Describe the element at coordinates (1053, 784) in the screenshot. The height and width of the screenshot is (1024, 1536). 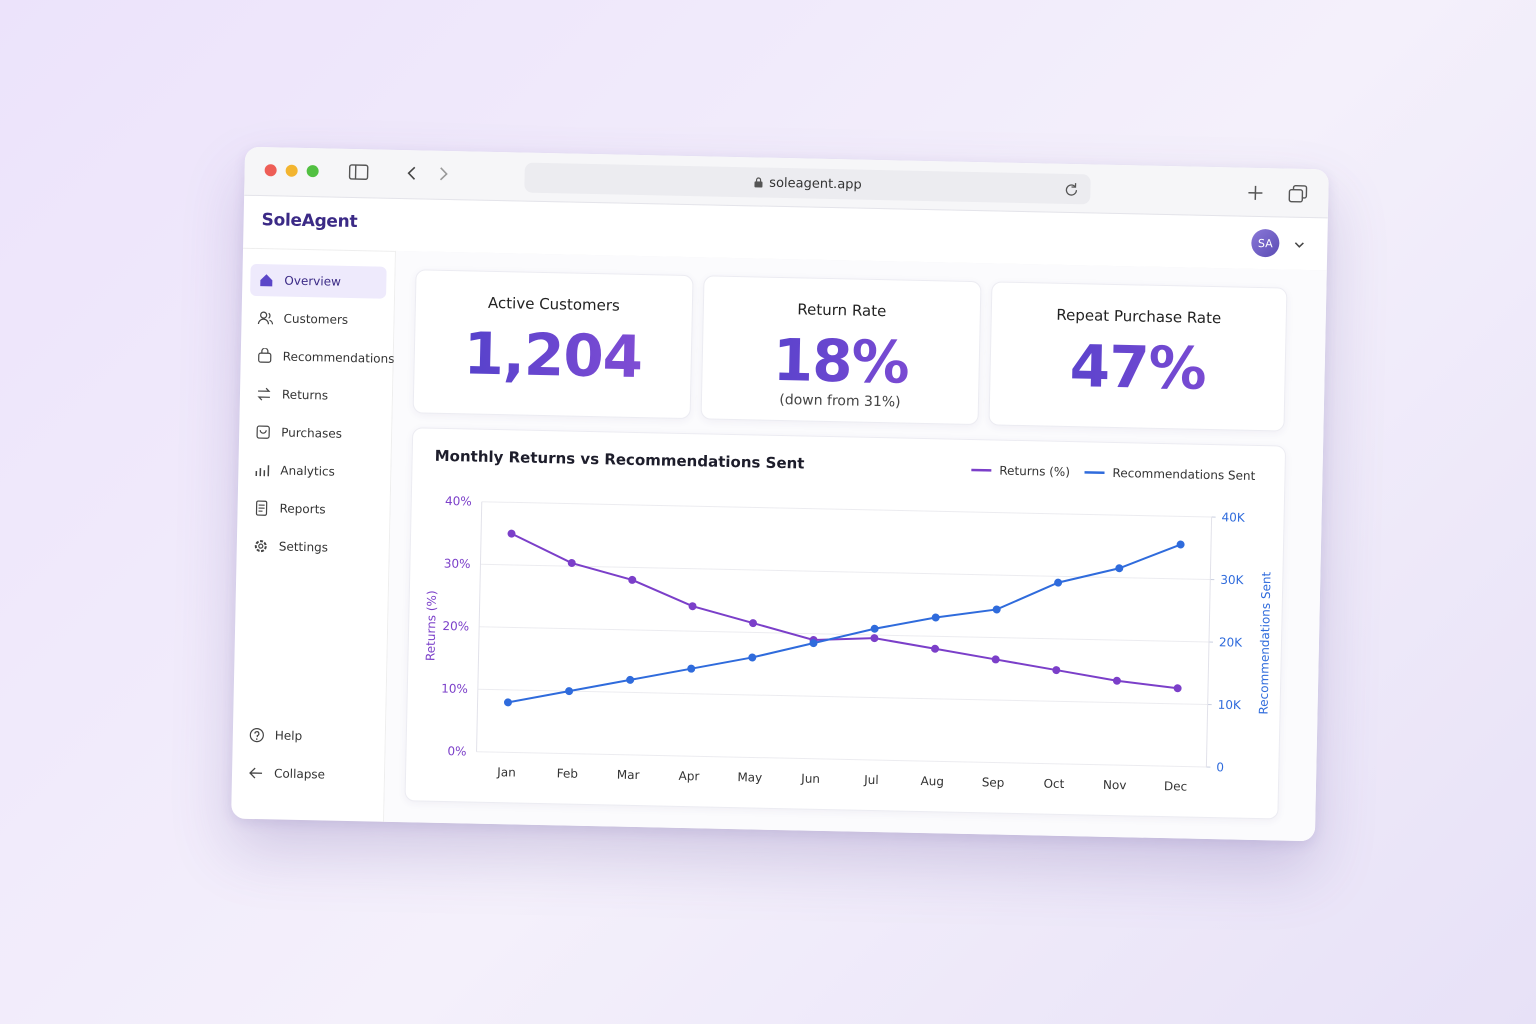
I see `x-tick-label: Oct` at that location.